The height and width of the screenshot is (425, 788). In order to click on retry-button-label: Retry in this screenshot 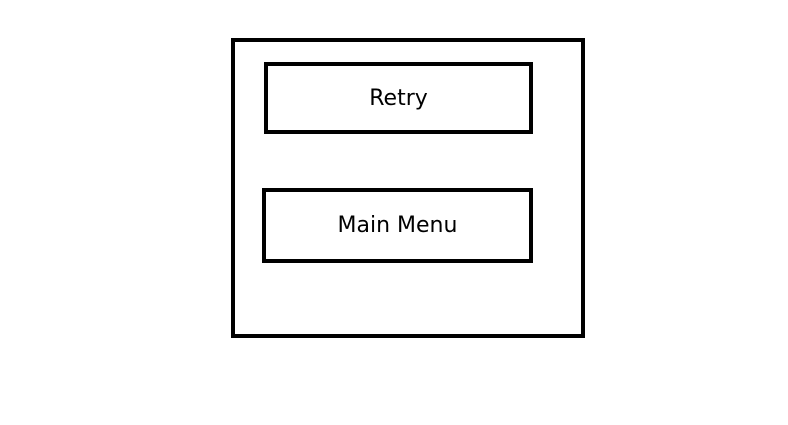, I will do `click(398, 98)`.